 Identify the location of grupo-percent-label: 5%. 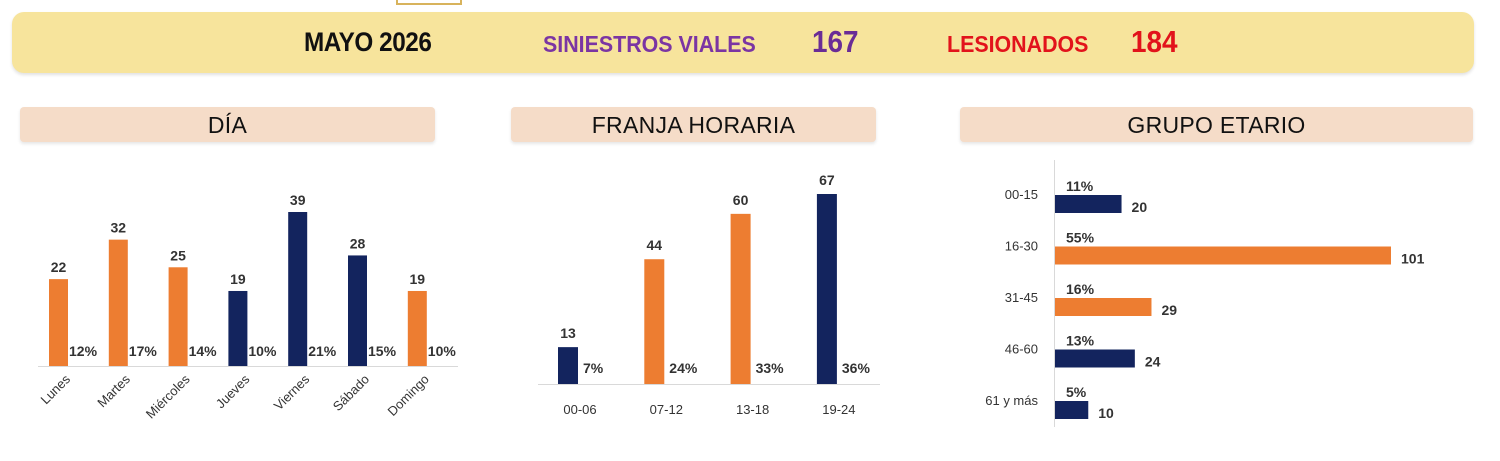
(1076, 392).